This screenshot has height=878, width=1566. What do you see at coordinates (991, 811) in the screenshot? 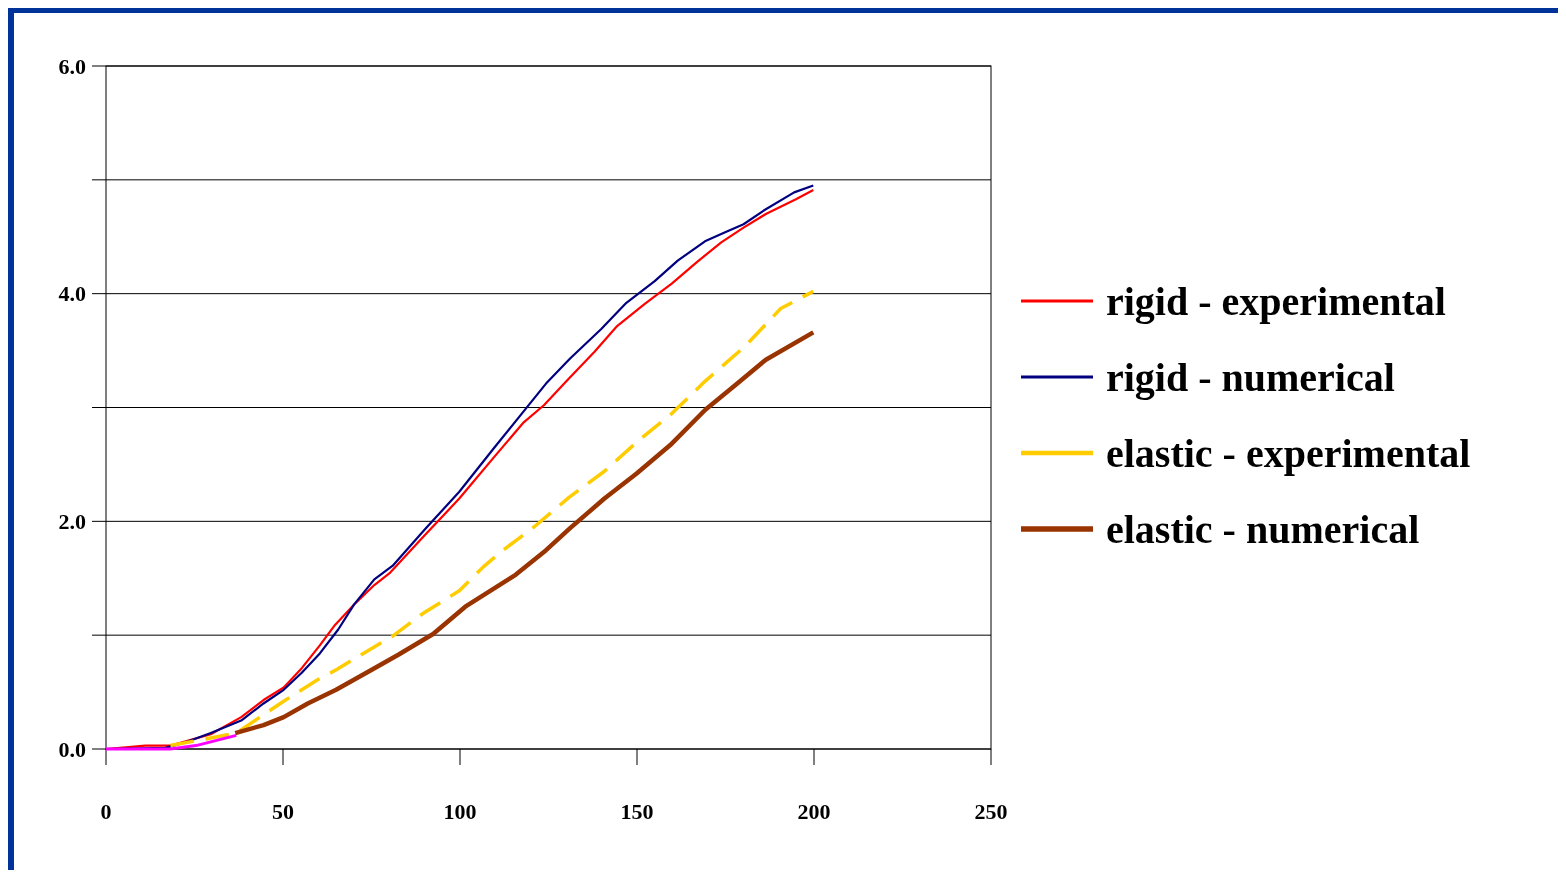
I see `x-tick-label: 250` at bounding box center [991, 811].